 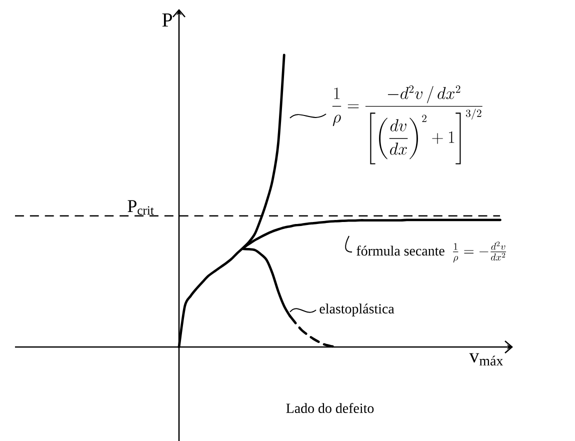 I want to click on annotation: elastoplástica, so click(x=357, y=310).